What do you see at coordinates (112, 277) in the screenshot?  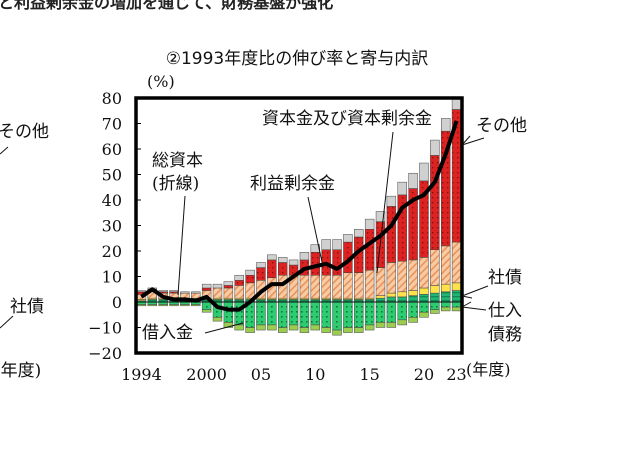 I see `y-tick-label: 10` at bounding box center [112, 277].